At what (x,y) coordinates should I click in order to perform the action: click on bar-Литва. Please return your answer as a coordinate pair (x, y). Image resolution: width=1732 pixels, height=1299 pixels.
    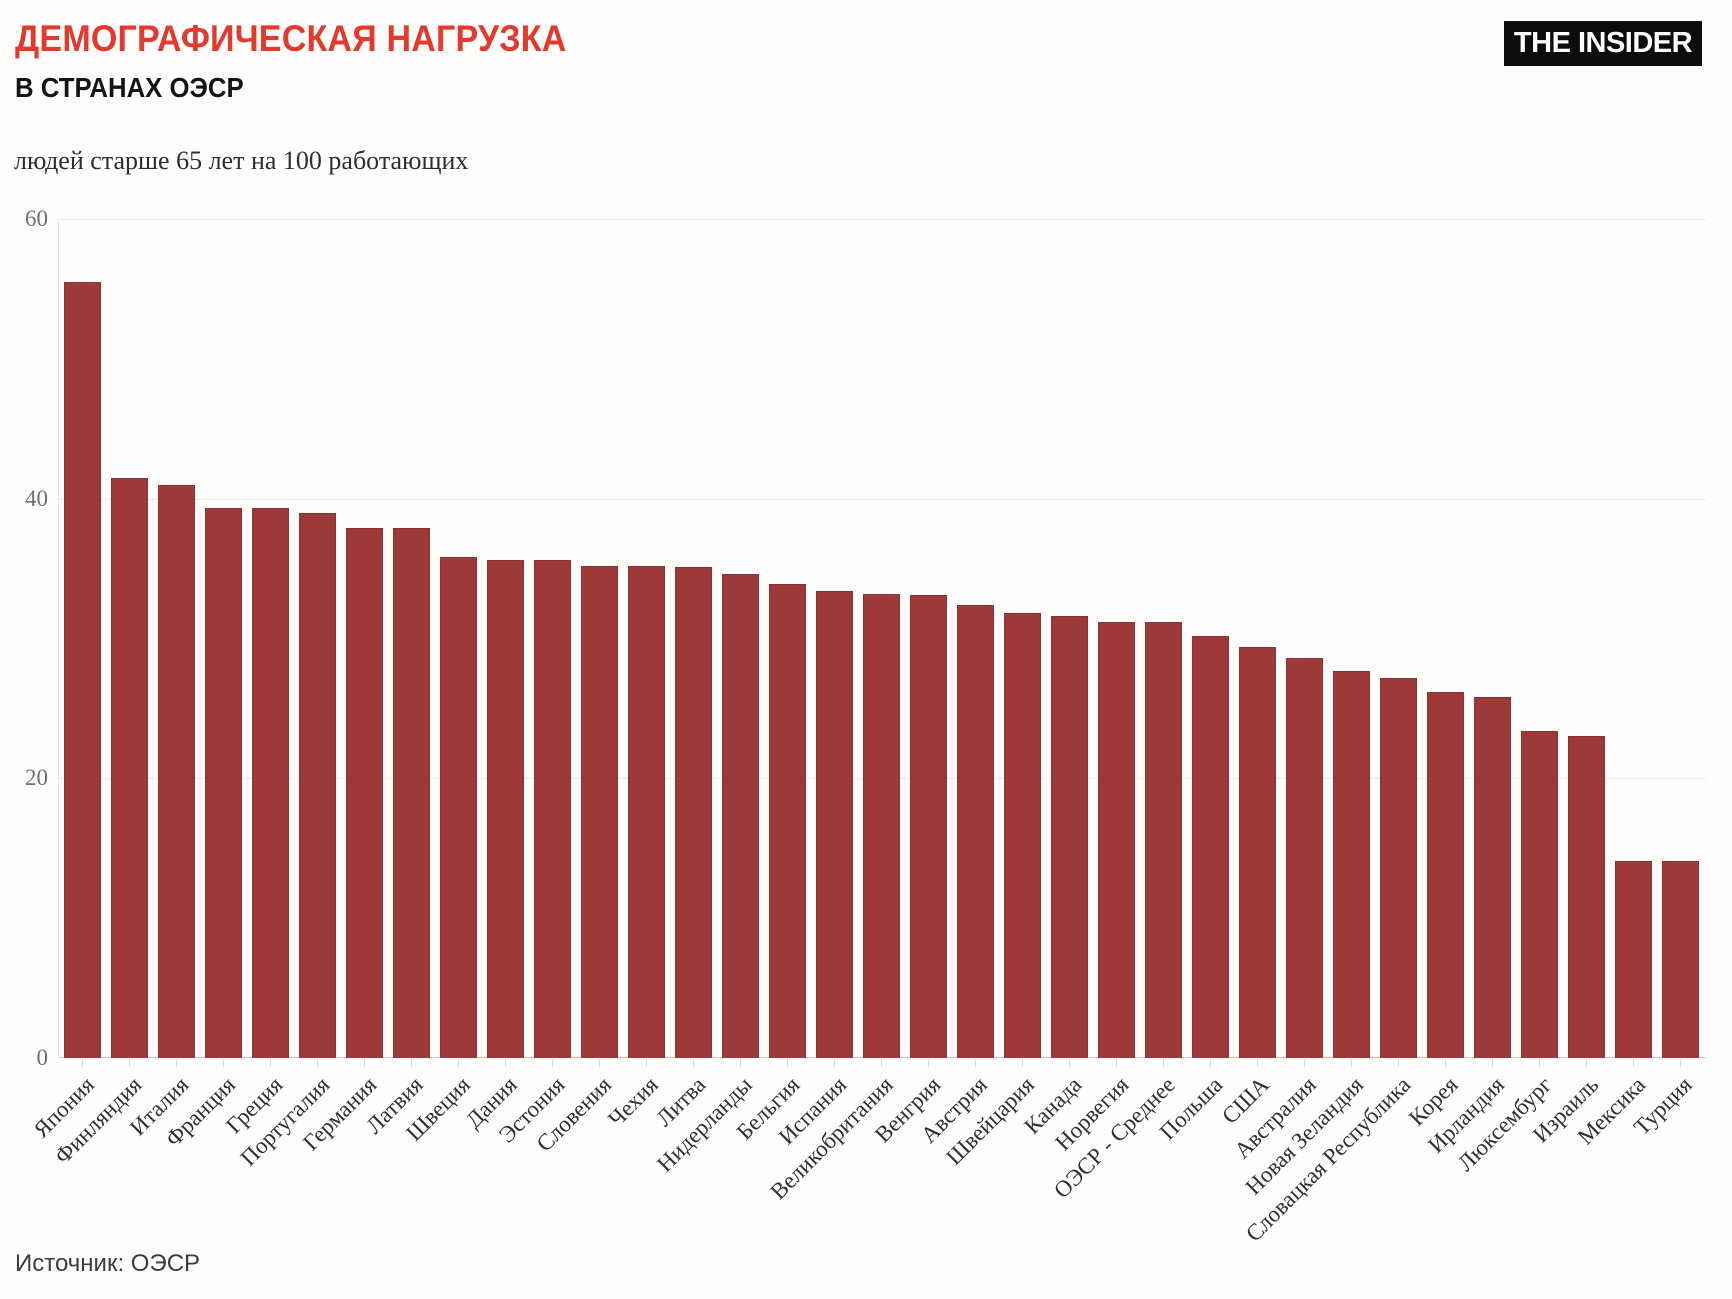
    Looking at the image, I should click on (693, 812).